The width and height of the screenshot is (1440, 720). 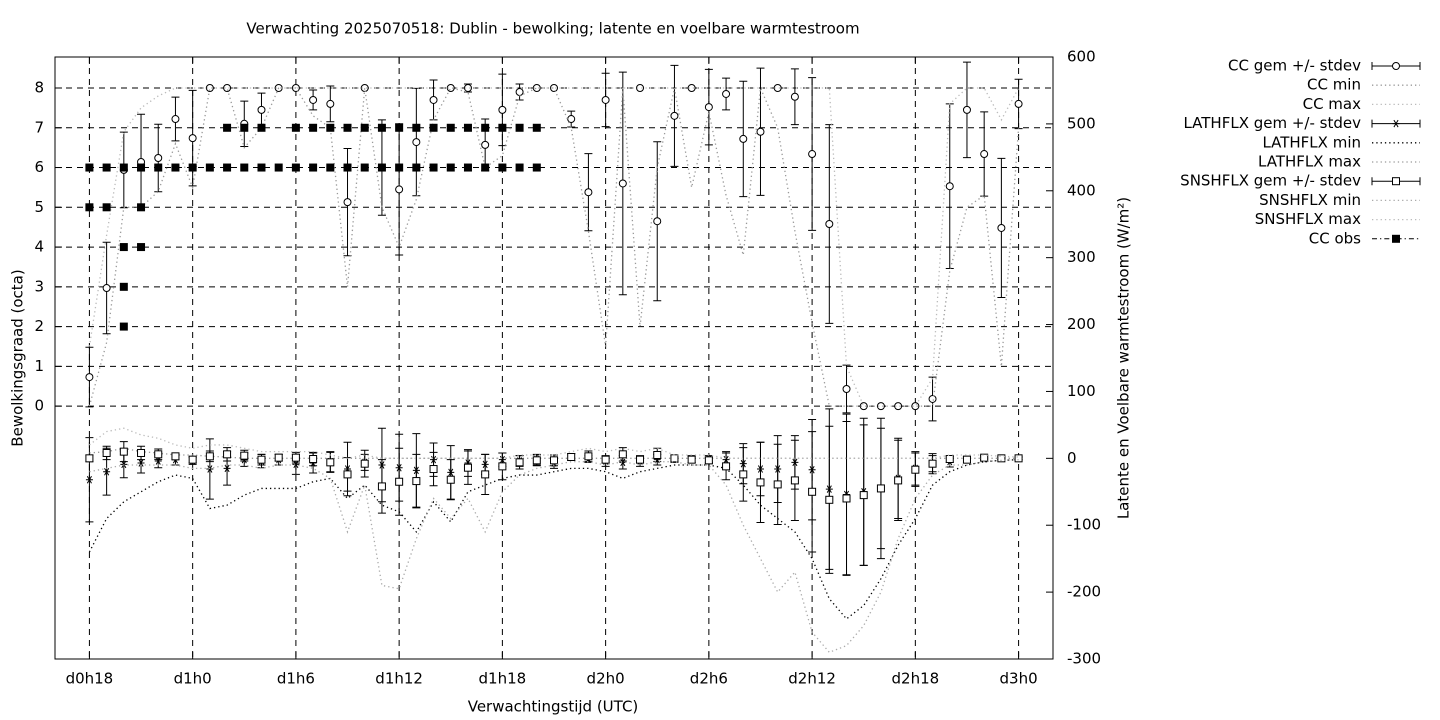 I want to click on legend-label: SNSHFLX min, so click(x=1310, y=200).